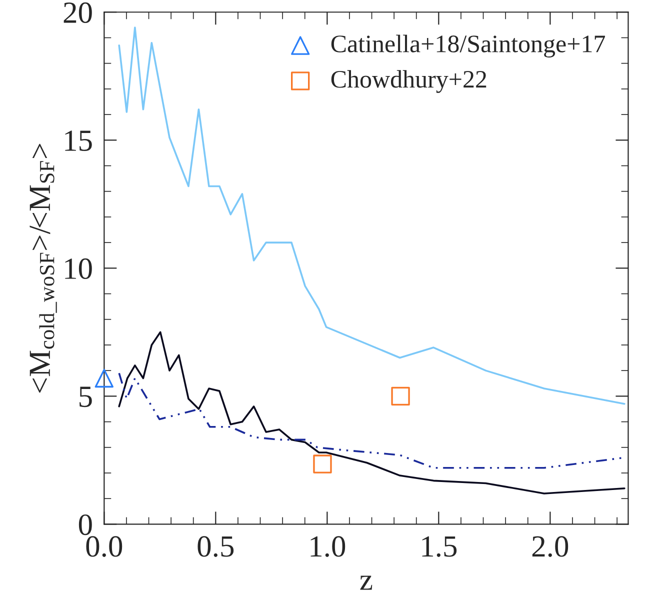 This screenshot has height=606, width=651. What do you see at coordinates (408, 81) in the screenshot?
I see `legend-label: Chowdhury+22` at bounding box center [408, 81].